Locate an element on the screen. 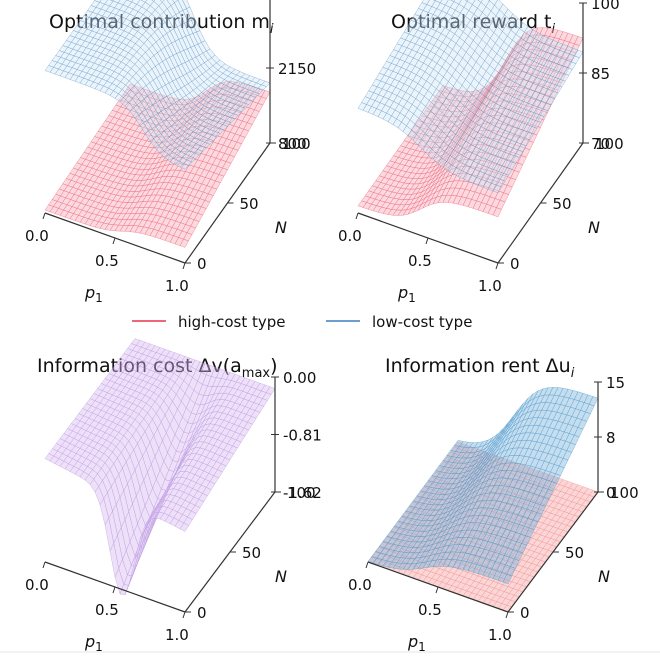  legend-label-low-cost: low-cost type is located at coordinates (422, 322).